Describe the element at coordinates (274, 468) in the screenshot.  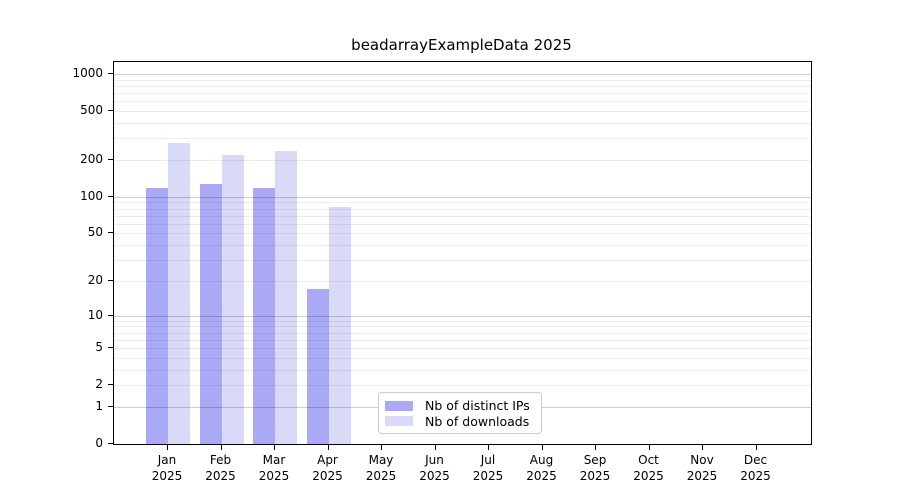
I see `x-tick-label-mar: Mar 2025` at that location.